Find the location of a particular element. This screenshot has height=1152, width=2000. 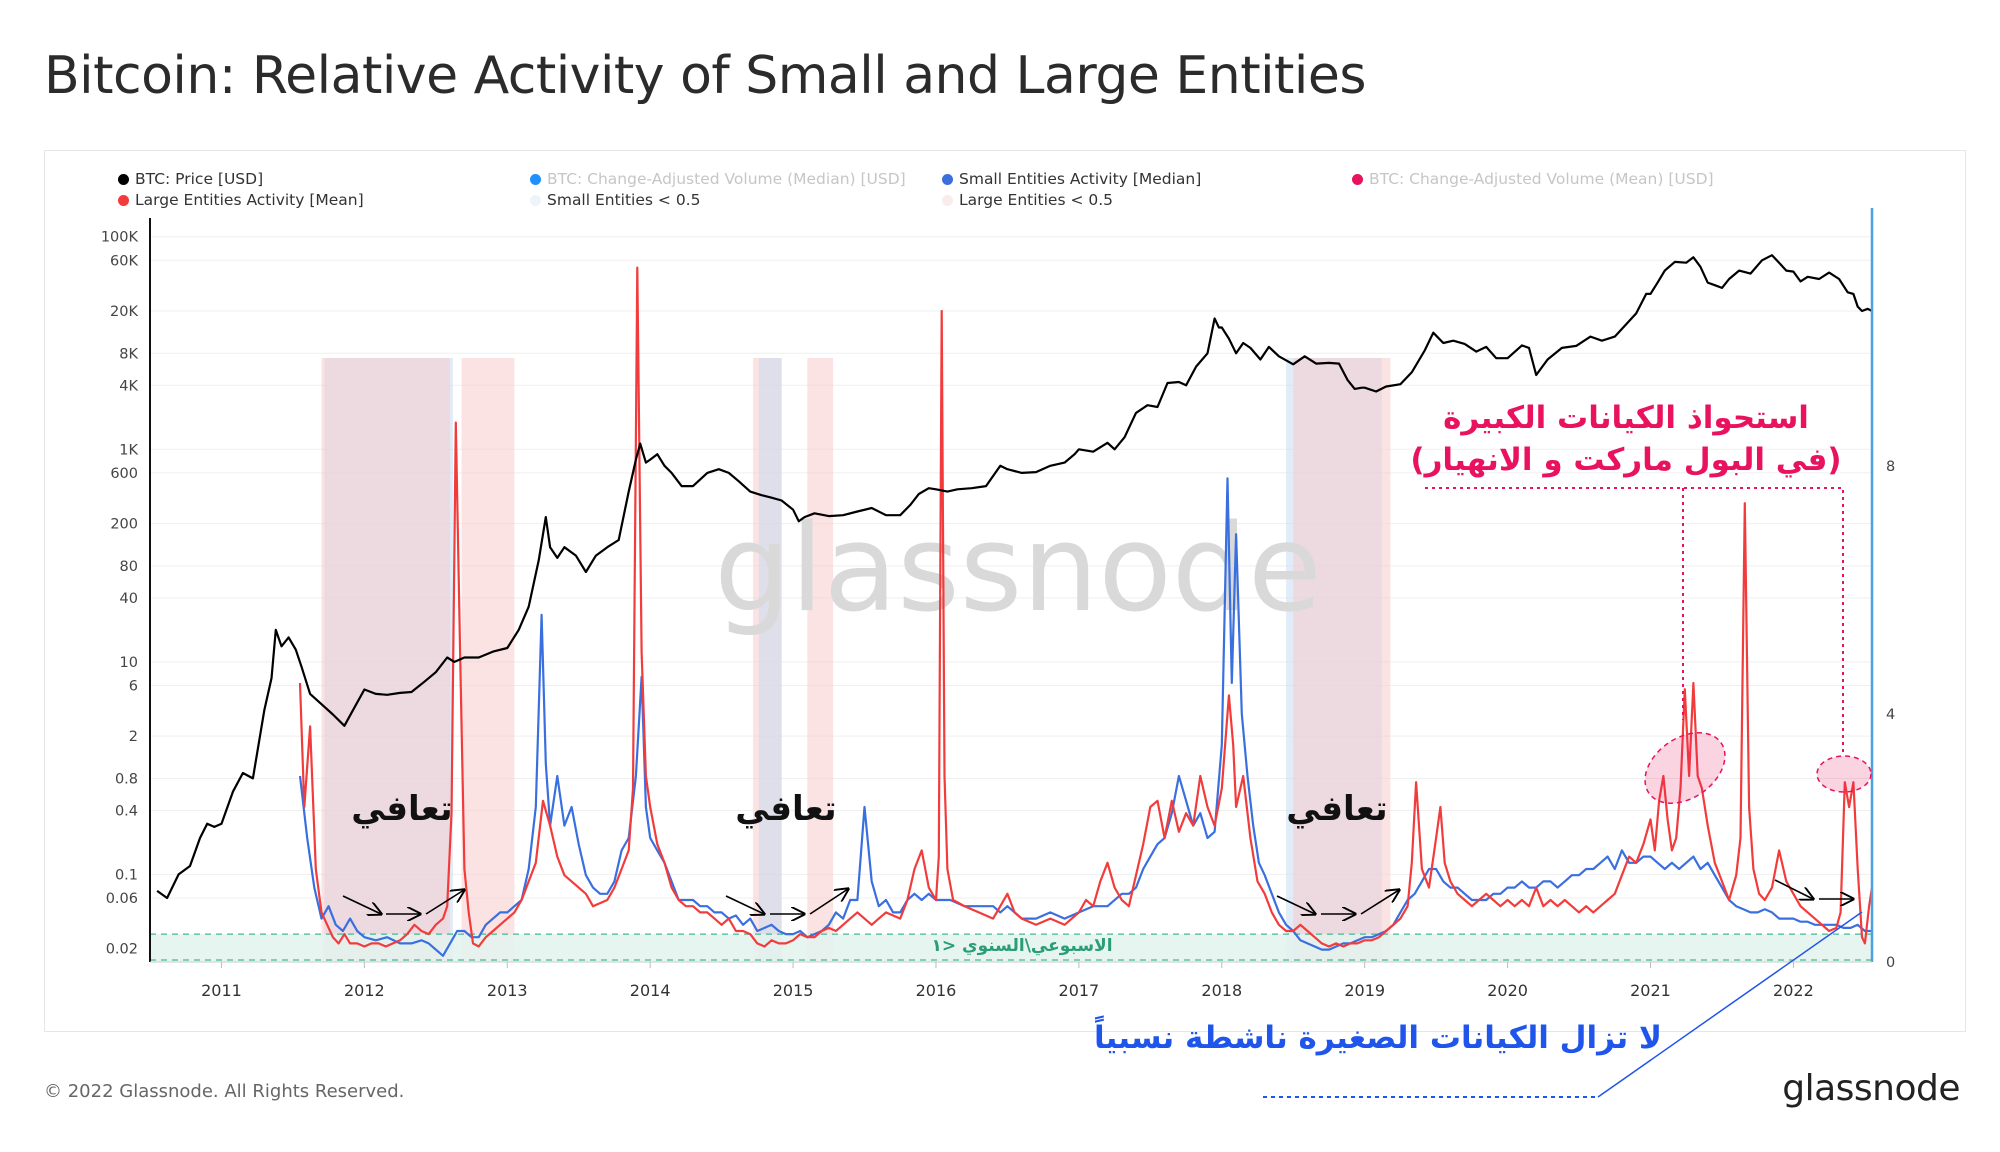

x-tick-label: 2013 is located at coordinates (507, 990).